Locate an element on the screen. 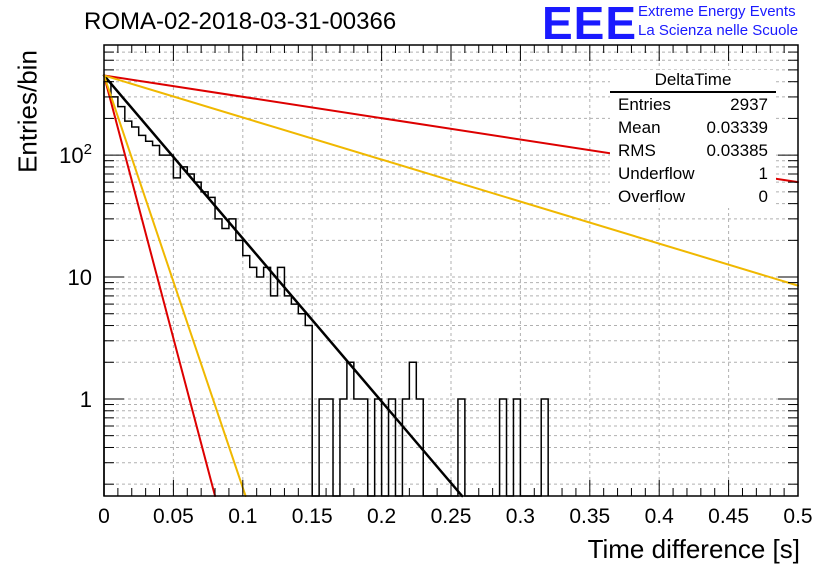 This screenshot has height=572, width=836. stats-value: 0.03339 is located at coordinates (737, 127).